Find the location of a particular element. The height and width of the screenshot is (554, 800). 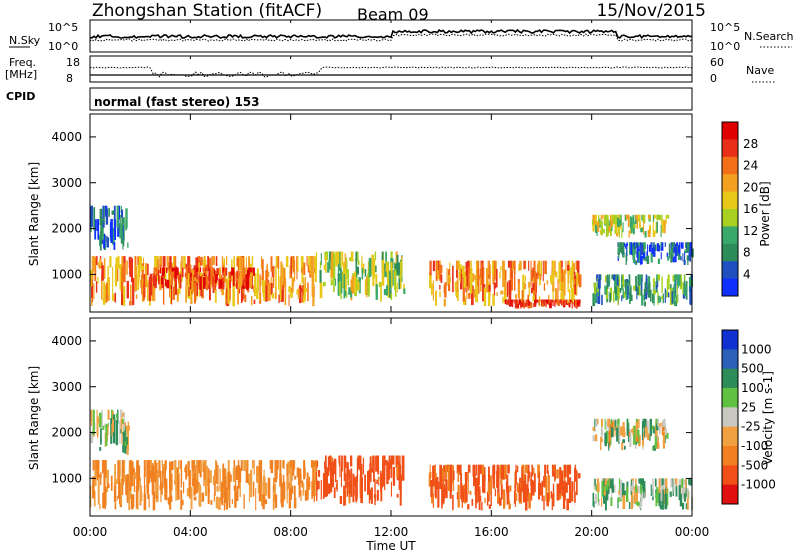

xaxis-tick-label: 08:00 is located at coordinates (290, 532).